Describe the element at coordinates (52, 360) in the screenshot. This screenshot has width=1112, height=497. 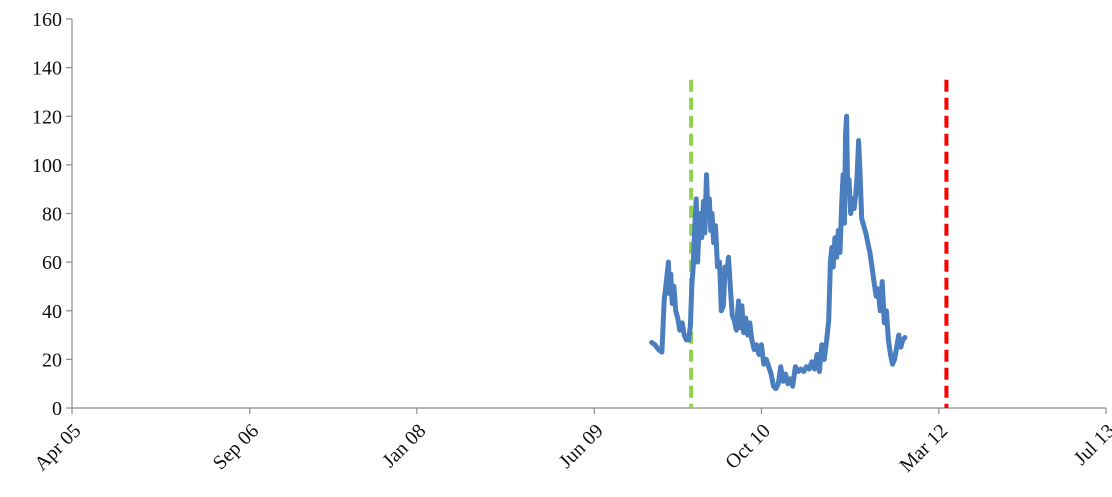
I see `y-tick-label: 20` at that location.